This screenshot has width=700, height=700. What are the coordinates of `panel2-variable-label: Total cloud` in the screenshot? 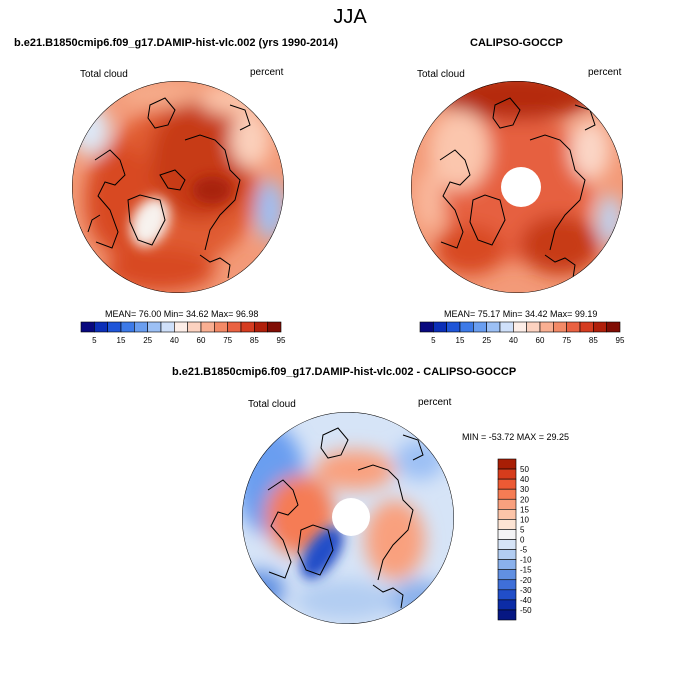 It's located at (441, 74).